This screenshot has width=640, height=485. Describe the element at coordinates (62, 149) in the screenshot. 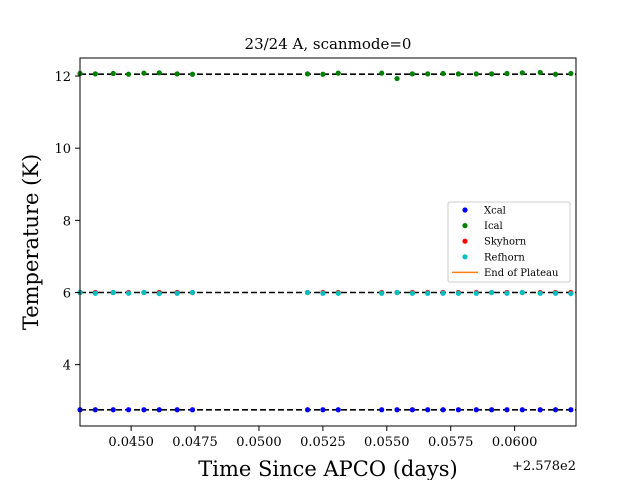

I see `y-tick-label: 10` at that location.